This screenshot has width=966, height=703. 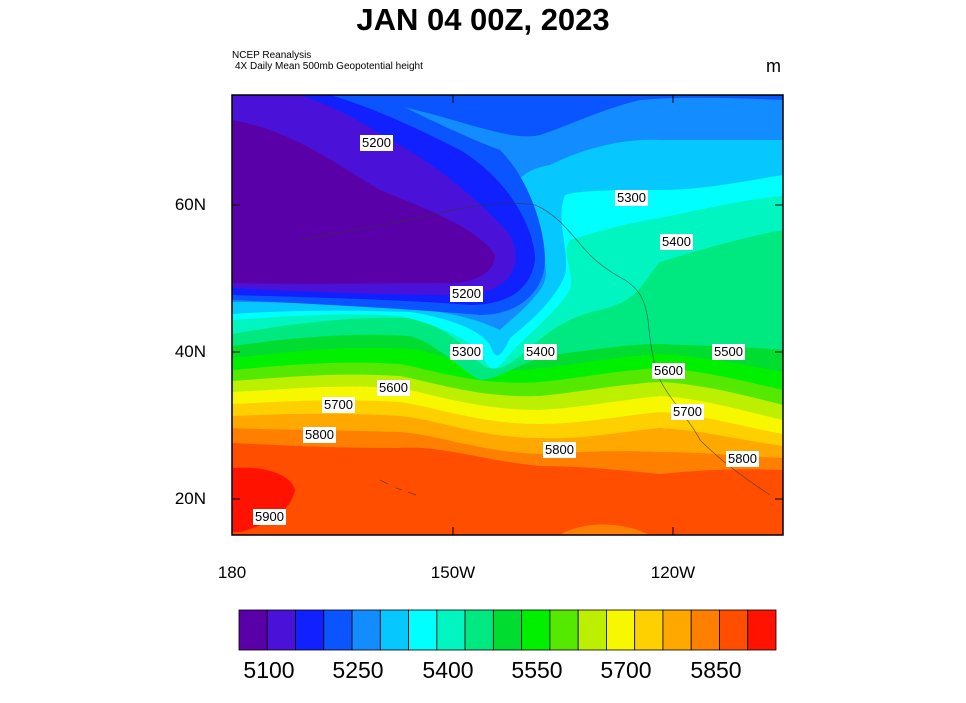 What do you see at coordinates (358, 670) in the screenshot?
I see `colorbar-label: 5250` at bounding box center [358, 670].